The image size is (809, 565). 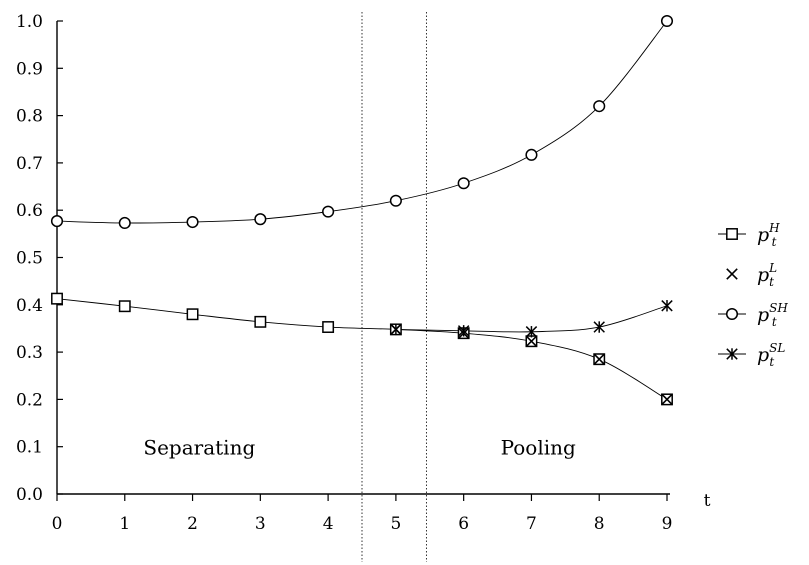 I want to click on legend-item-pSH: pSH t, so click(x=753, y=315).